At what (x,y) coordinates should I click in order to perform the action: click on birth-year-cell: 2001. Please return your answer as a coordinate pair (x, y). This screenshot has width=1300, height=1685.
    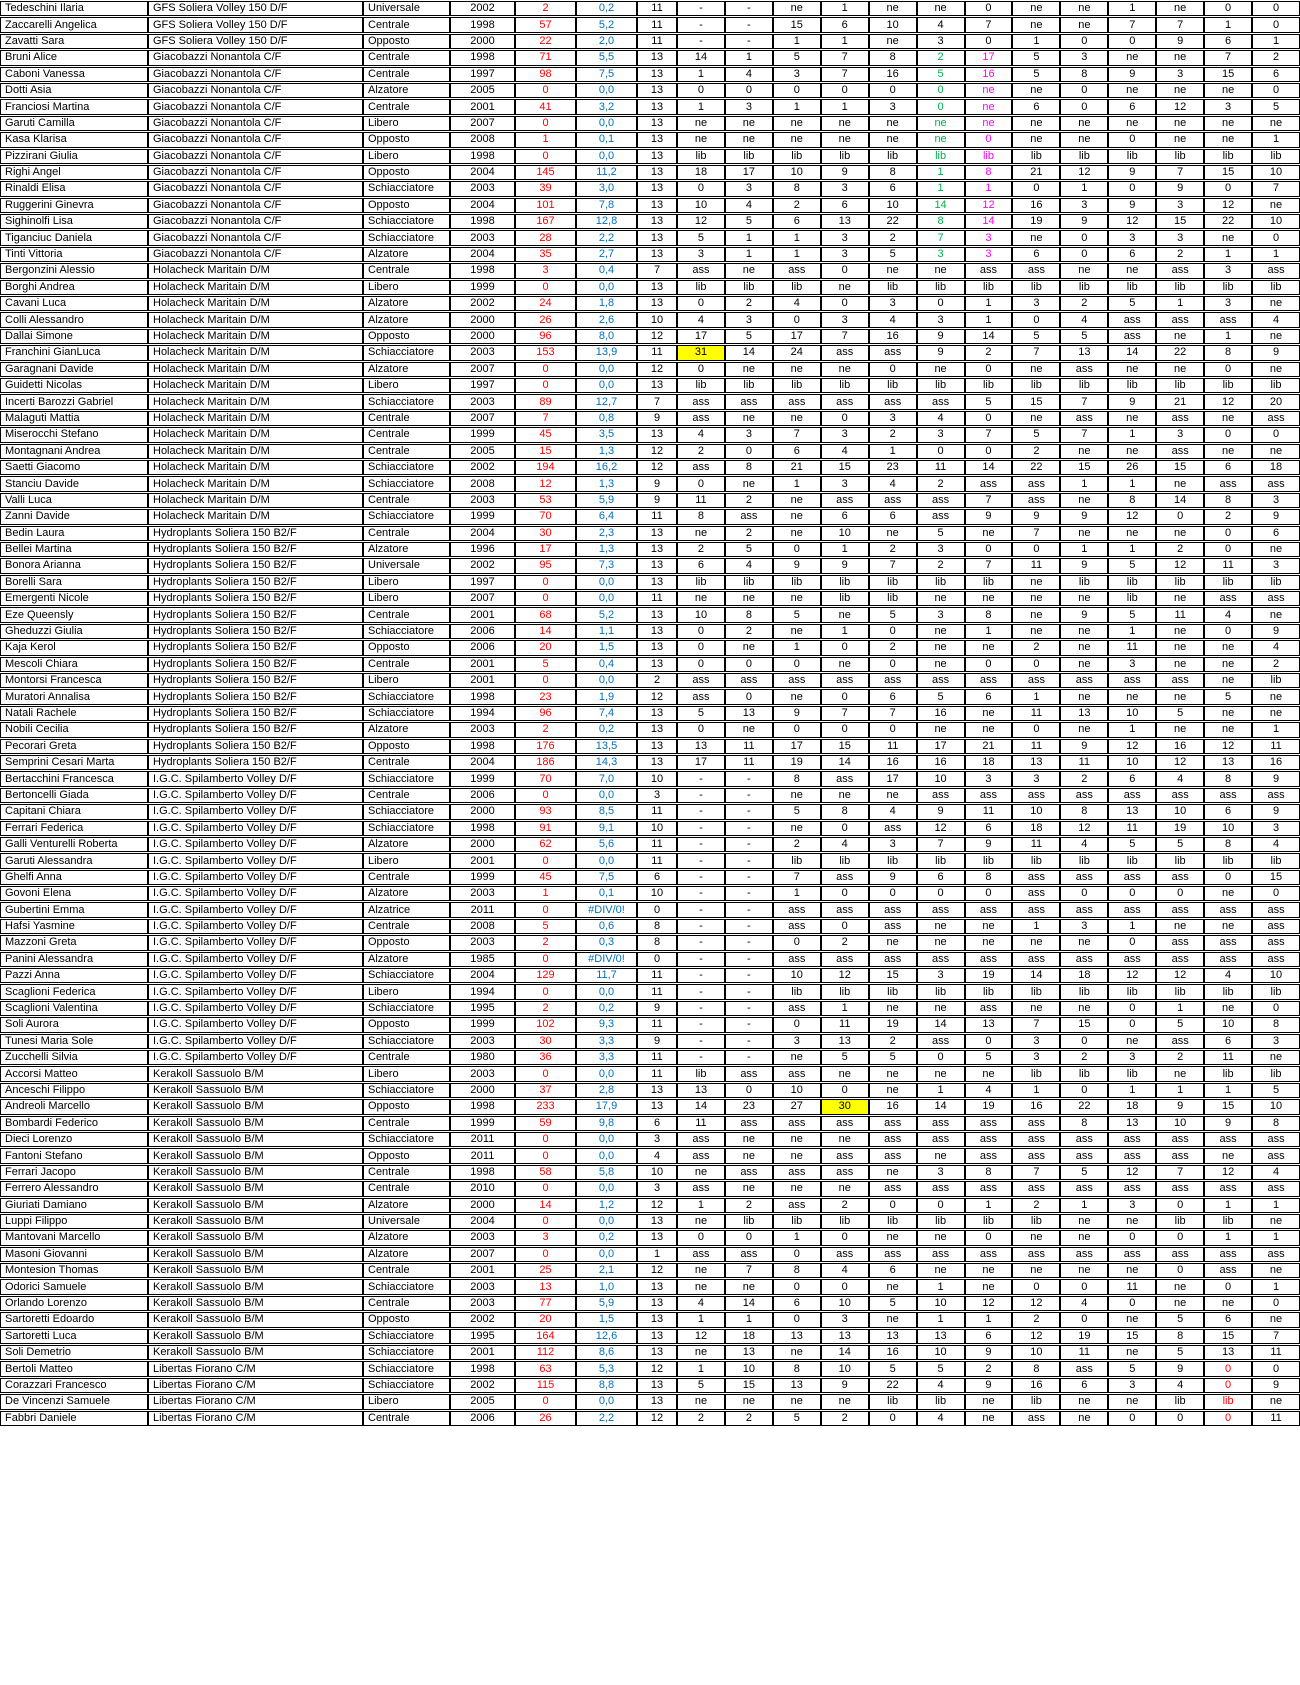
    Looking at the image, I should click on (482, 615).